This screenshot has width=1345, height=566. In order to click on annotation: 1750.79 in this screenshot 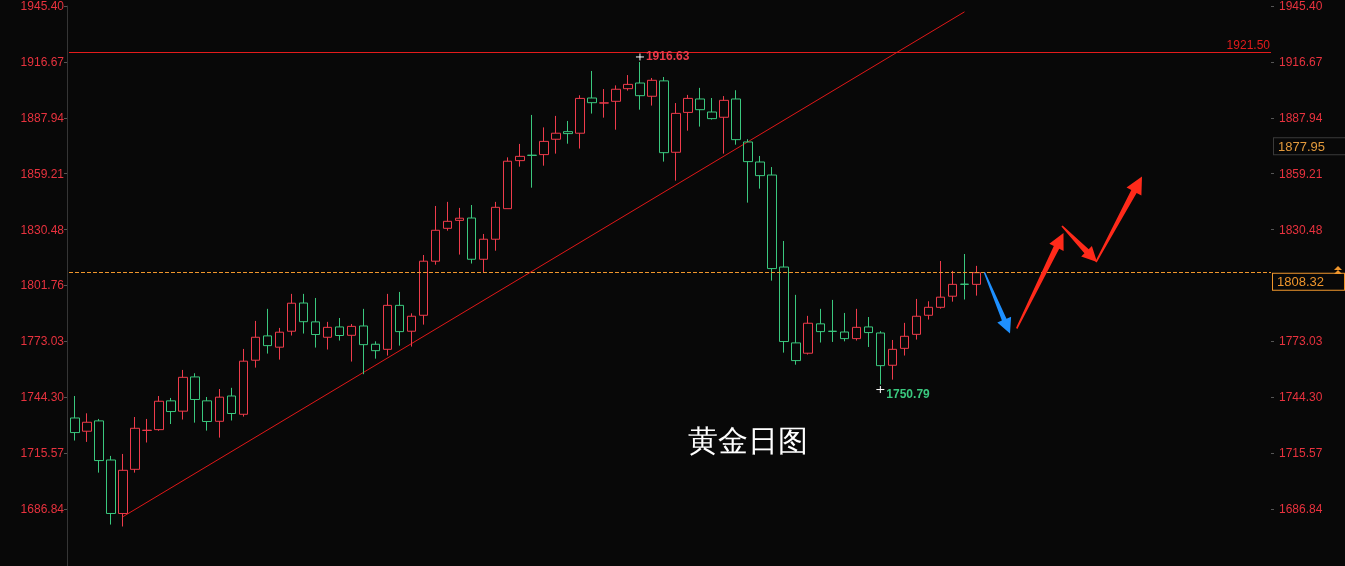, I will do `click(908, 393)`.